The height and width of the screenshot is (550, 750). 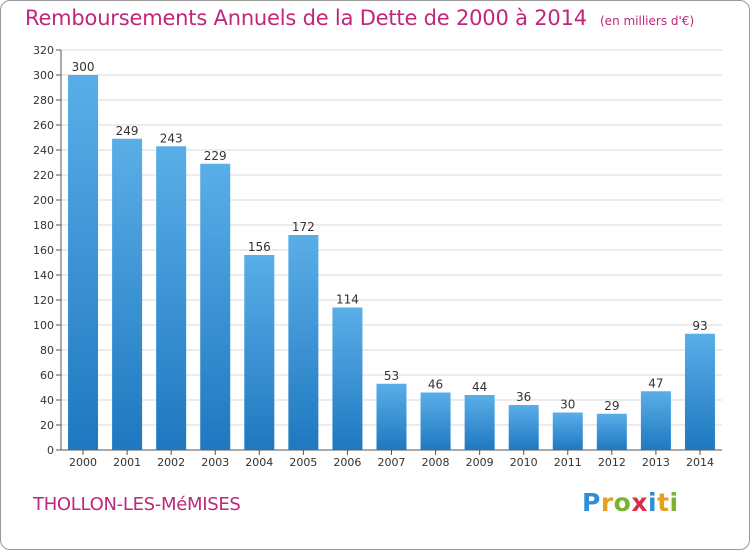 I want to click on x-tick-label-2006: 2006, so click(x=347, y=462).